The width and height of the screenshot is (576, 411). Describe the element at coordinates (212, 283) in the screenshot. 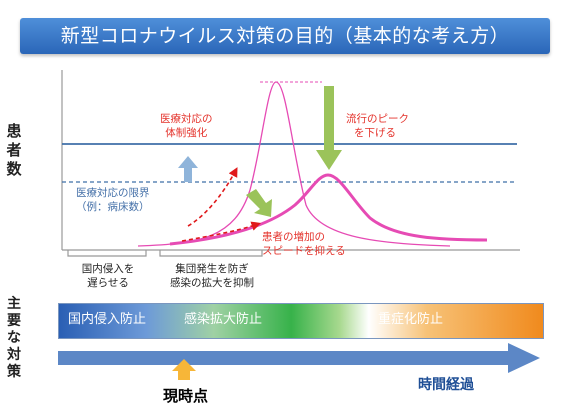

I see `phase-line: 感染の拡大を抑制` at that location.